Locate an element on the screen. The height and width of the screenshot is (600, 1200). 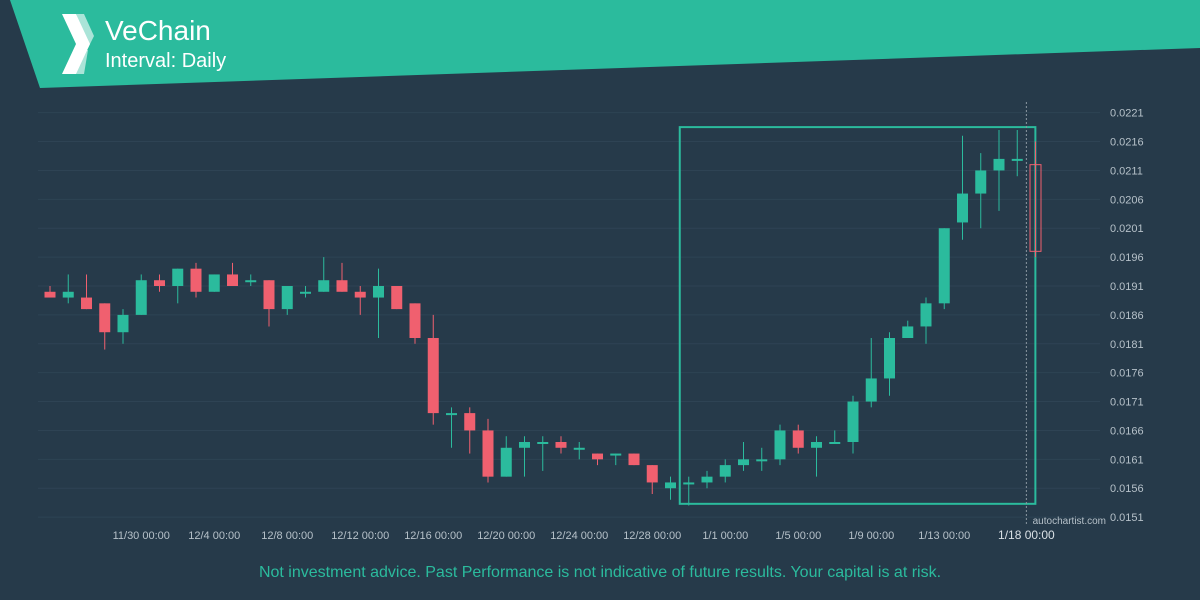
watermark-text: autochartist.com is located at coordinates (1069, 521).